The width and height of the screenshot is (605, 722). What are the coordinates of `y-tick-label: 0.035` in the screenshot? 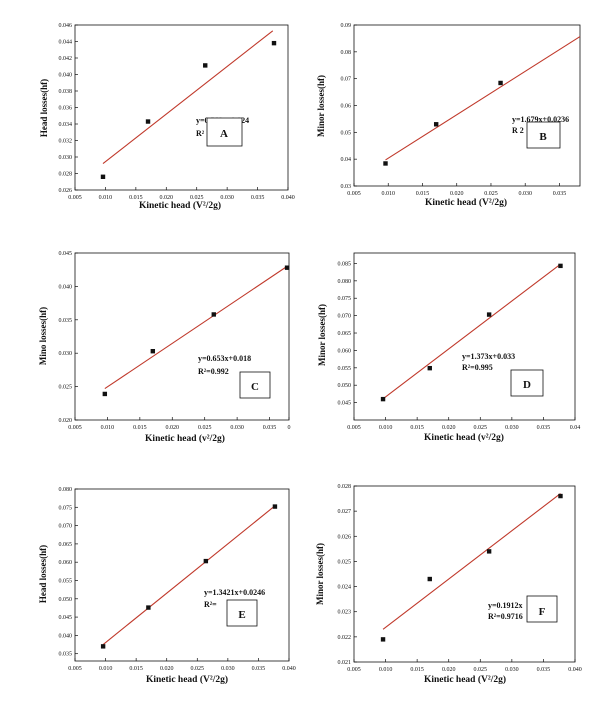 It's located at (66, 321).